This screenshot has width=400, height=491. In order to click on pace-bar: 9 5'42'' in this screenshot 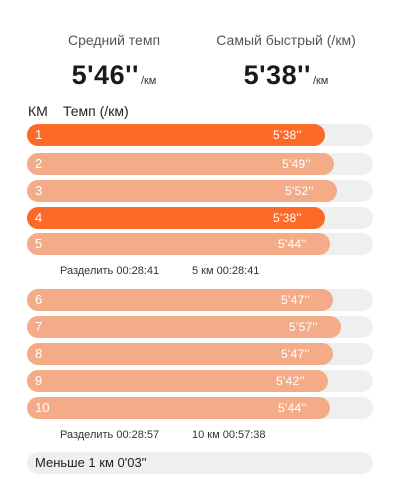, I will do `click(177, 381)`.